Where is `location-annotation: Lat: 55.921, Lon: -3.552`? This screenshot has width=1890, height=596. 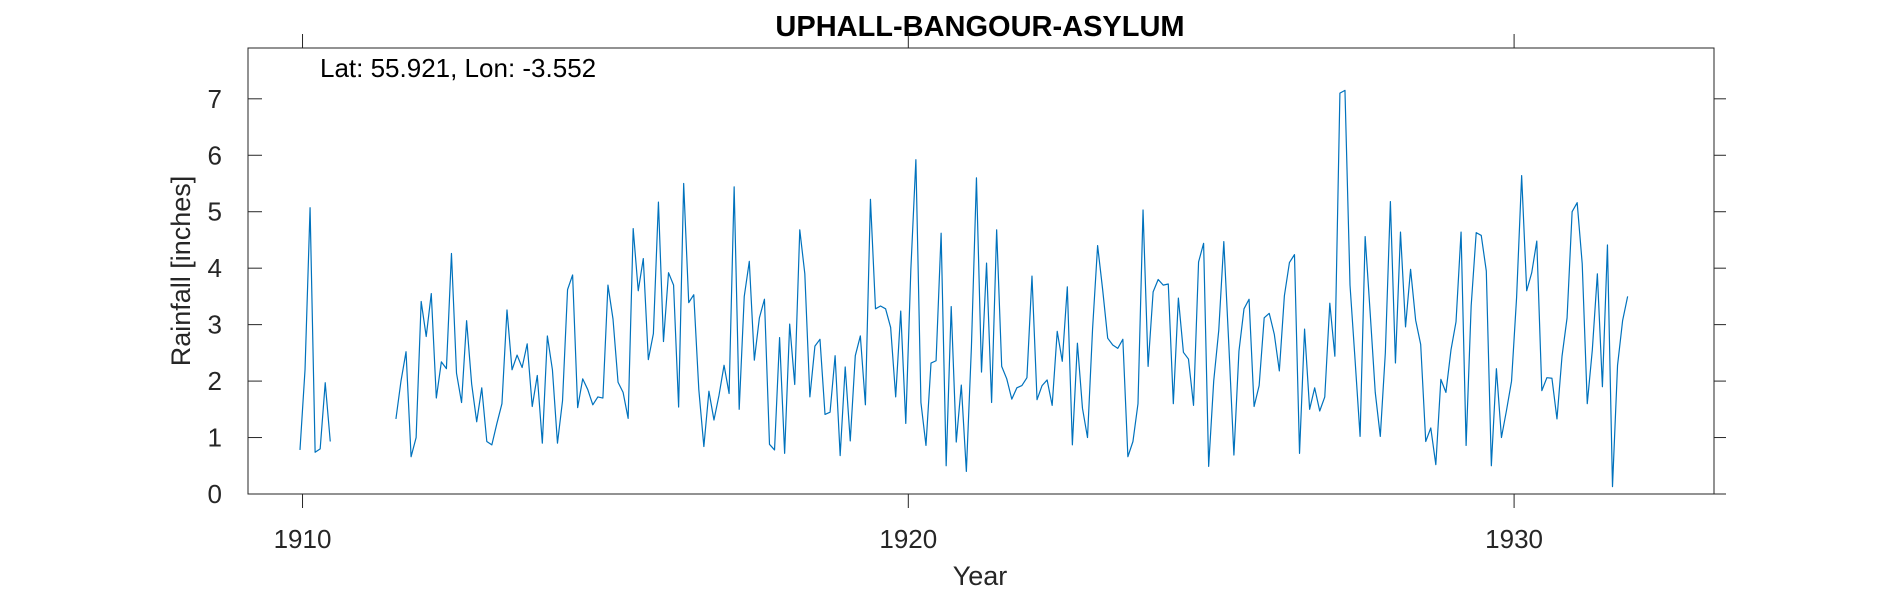 location-annotation: Lat: 55.921, Lon: -3.552 is located at coordinates (458, 68).